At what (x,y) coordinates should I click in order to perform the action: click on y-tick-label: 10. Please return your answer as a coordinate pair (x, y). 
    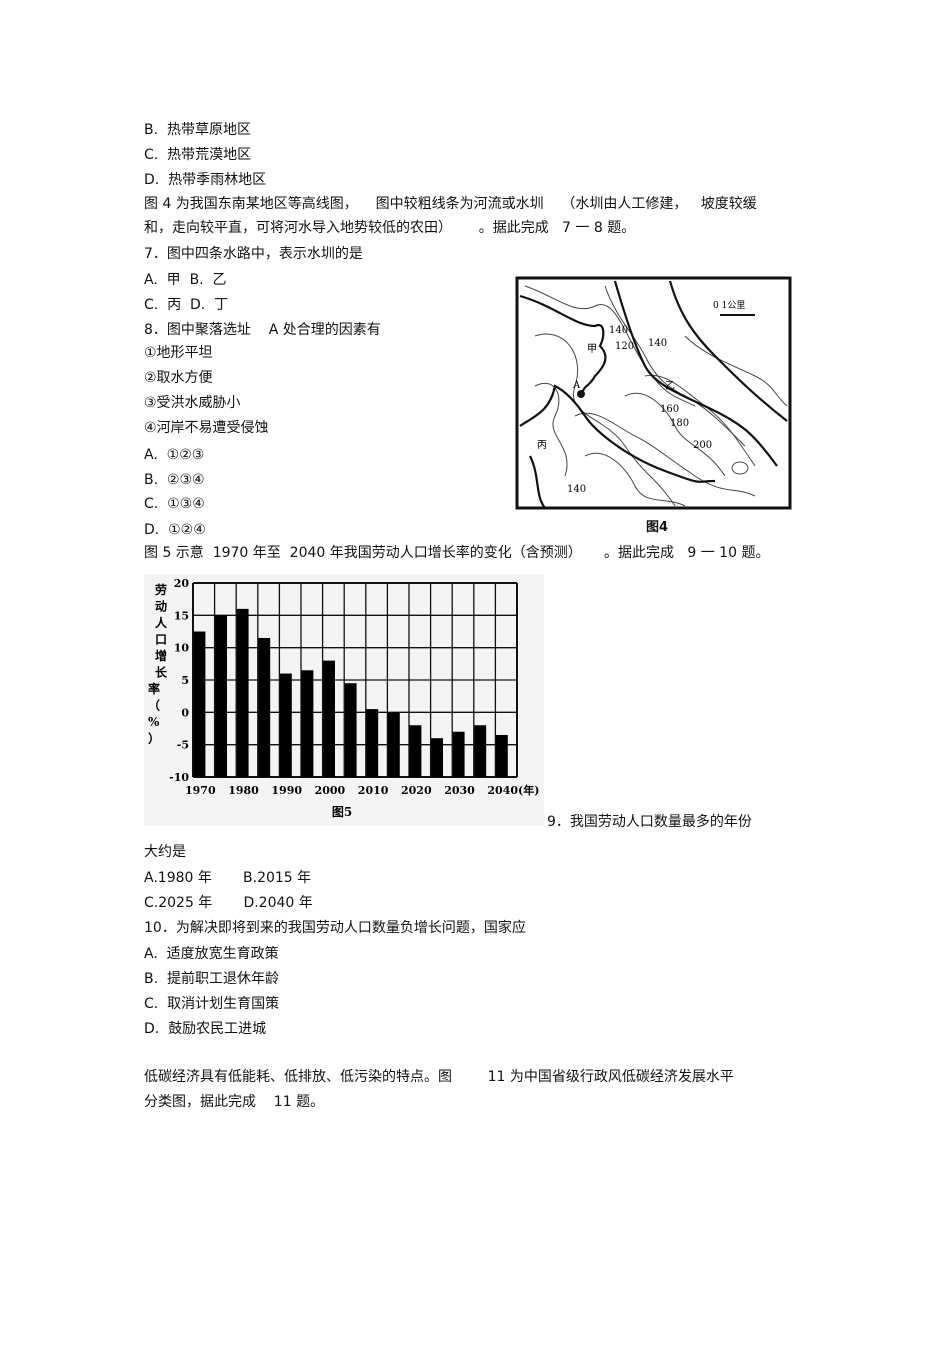
    Looking at the image, I should click on (182, 648).